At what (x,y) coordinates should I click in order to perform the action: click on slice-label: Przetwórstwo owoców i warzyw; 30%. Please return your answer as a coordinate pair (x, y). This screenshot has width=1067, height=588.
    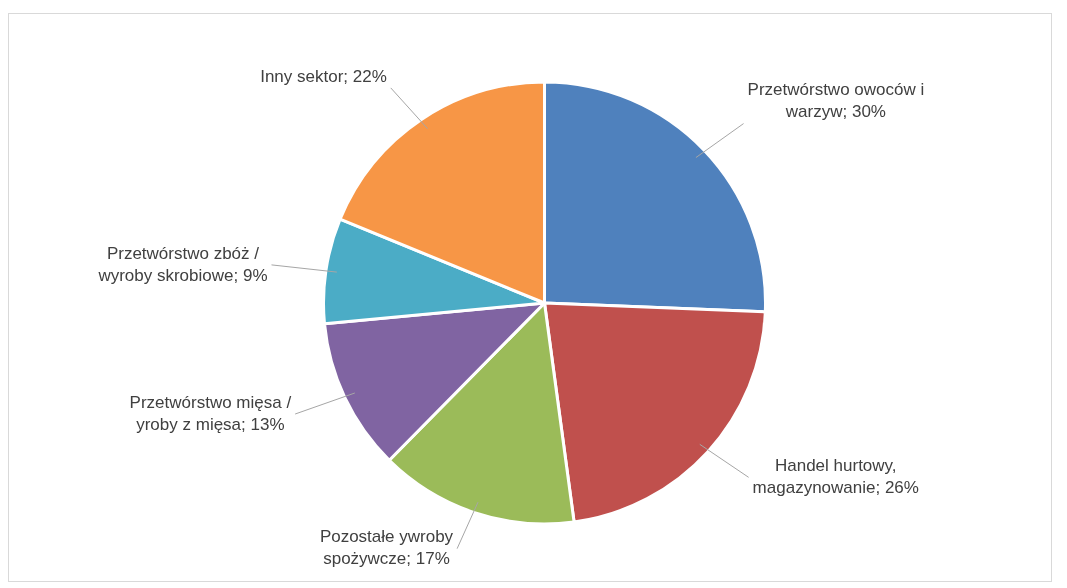
    Looking at the image, I should click on (836, 101).